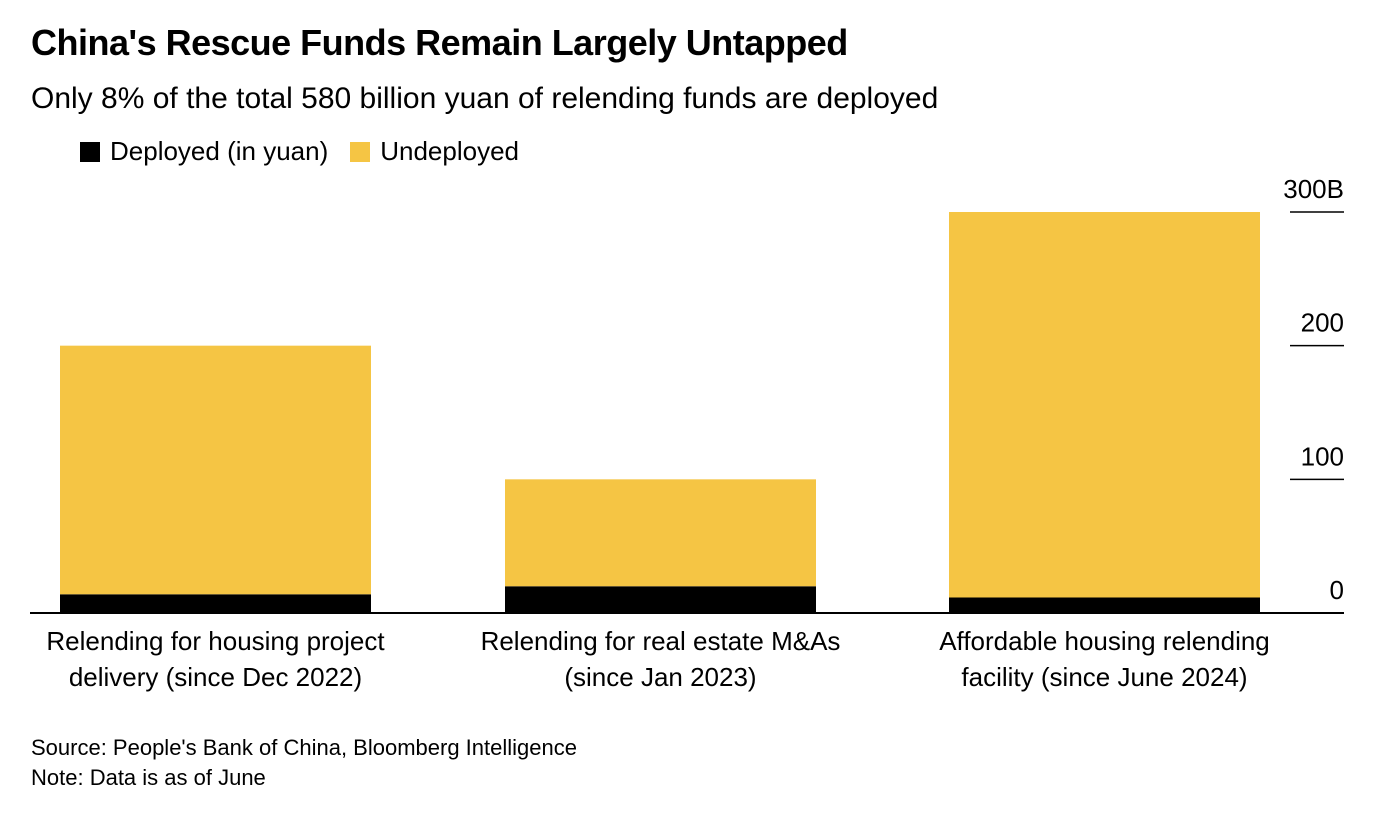 The image size is (1398, 824). I want to click on y-tick-label: 0, so click(1337, 590).